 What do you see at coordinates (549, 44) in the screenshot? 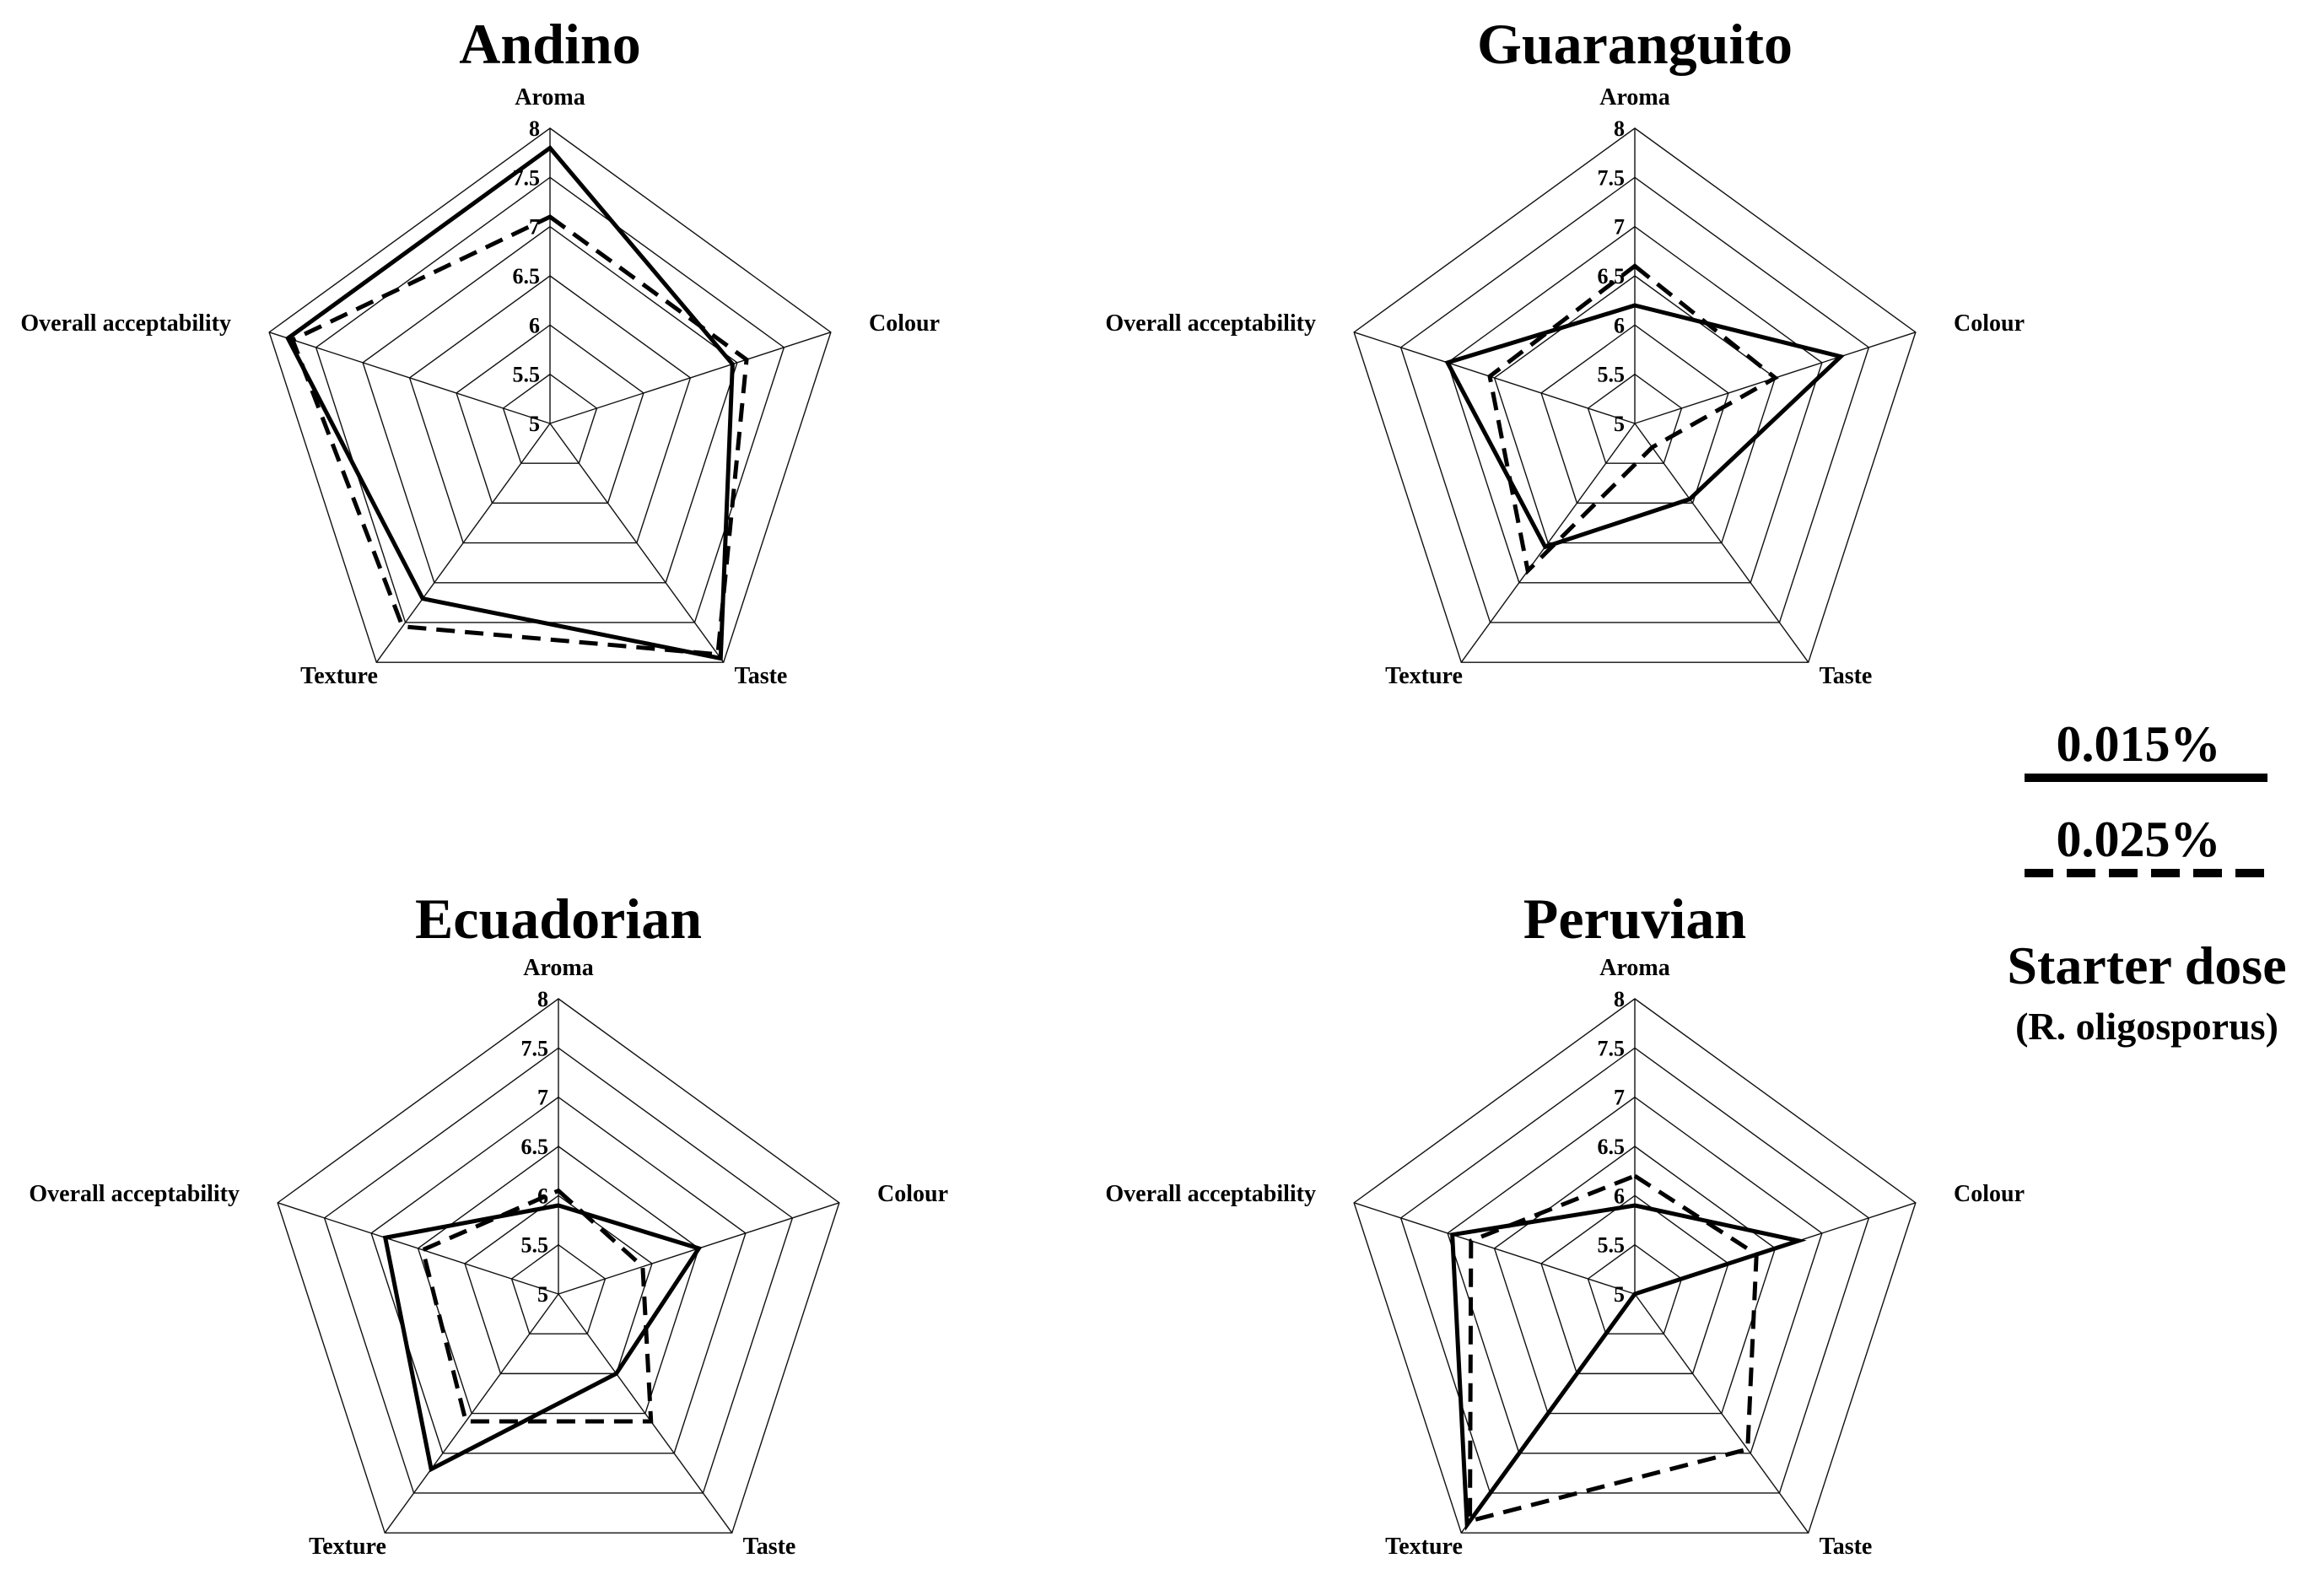
I see `chart-title: Andino` at bounding box center [549, 44].